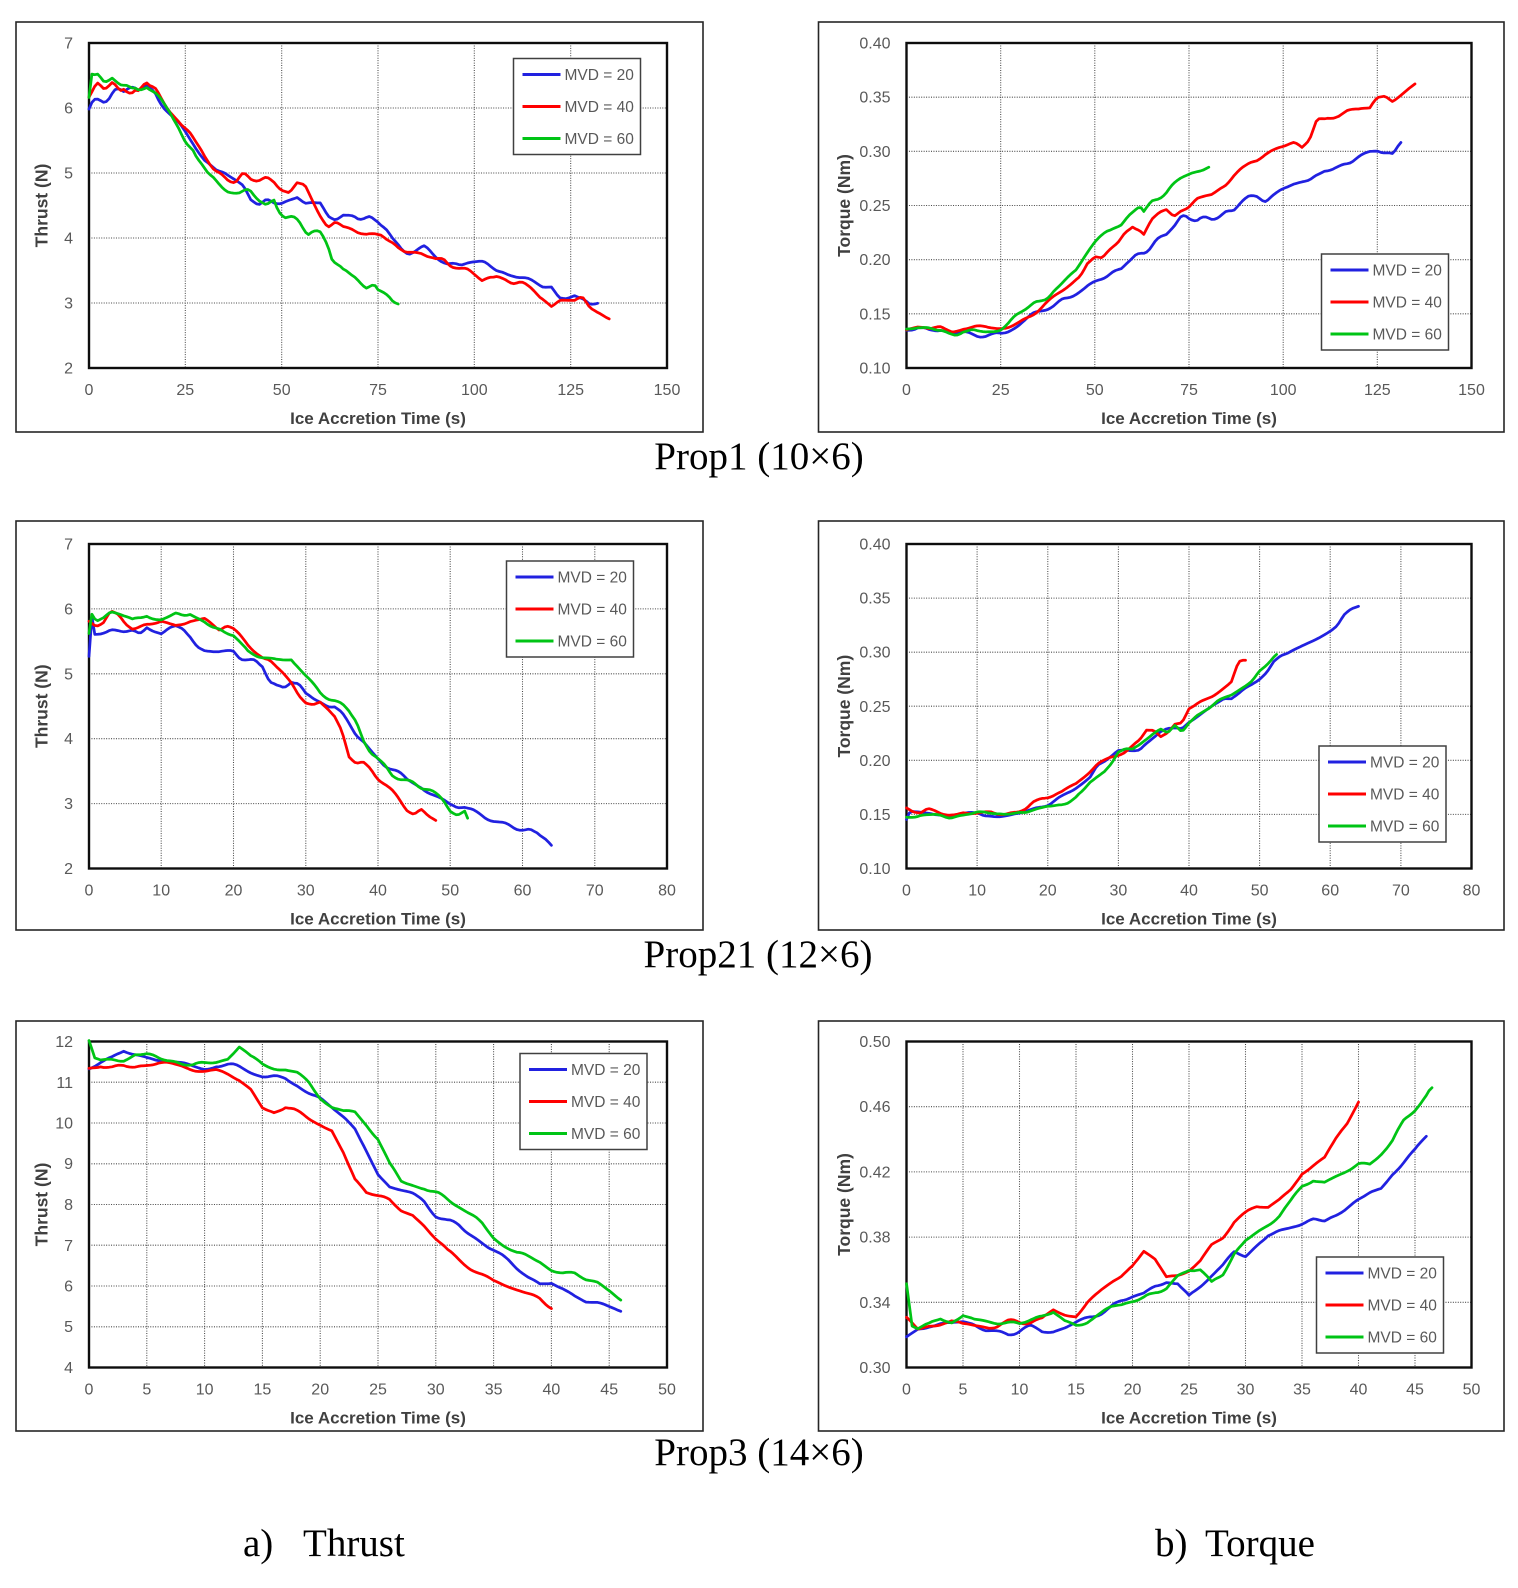 The height and width of the screenshot is (1588, 1518). What do you see at coordinates (1171, 1543) in the screenshot?
I see `svg-text: b)` at bounding box center [1171, 1543].